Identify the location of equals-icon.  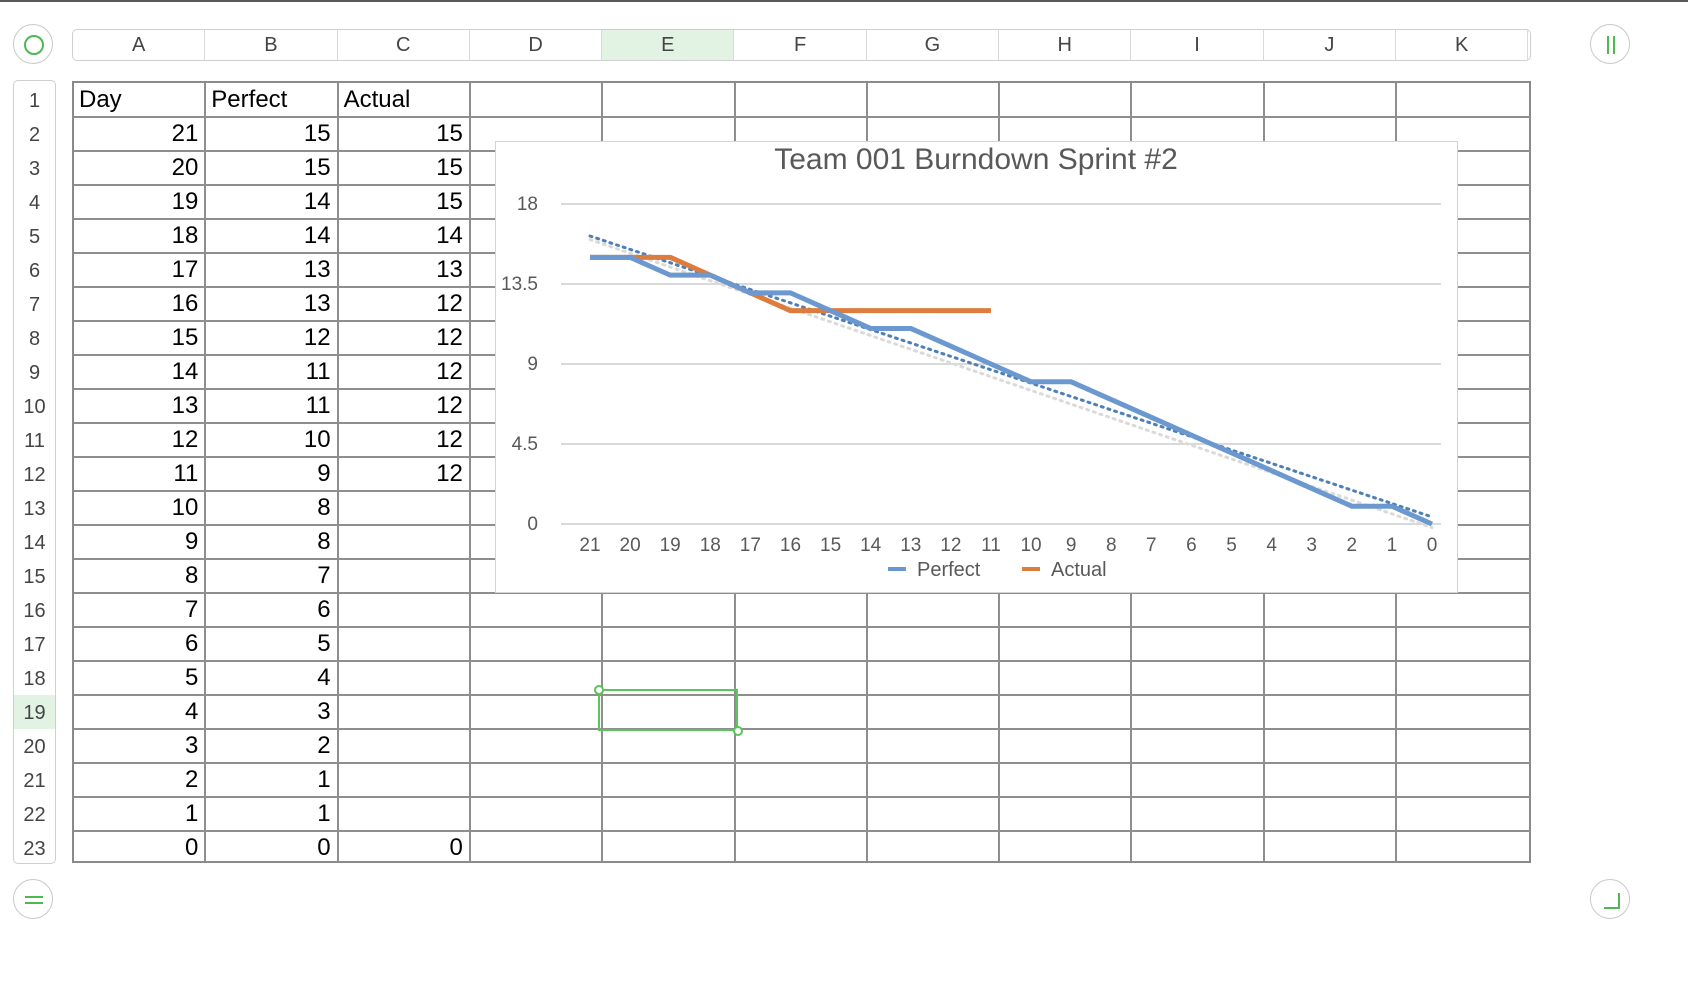
(33, 899).